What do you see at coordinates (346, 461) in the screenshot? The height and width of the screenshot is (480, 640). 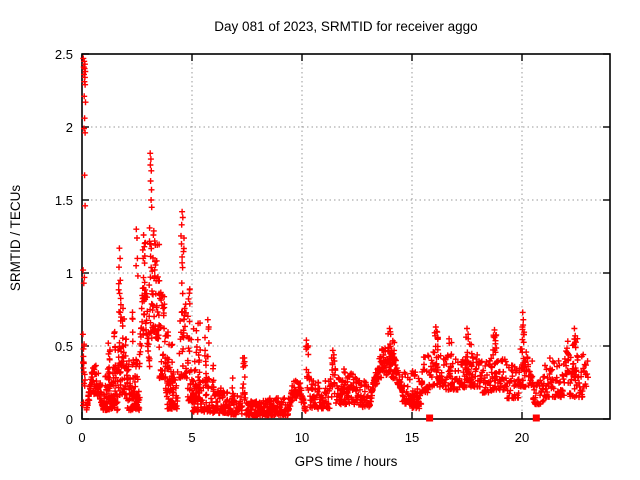 I see `x-axis-label: GPS time / hours` at bounding box center [346, 461].